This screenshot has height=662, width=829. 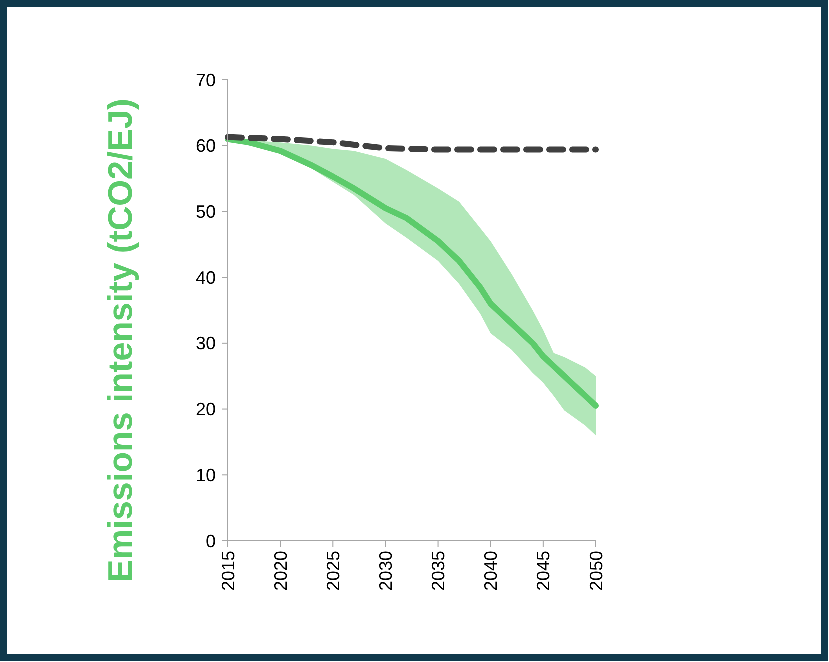 I want to click on y-tick-label: 40, so click(x=206, y=278).